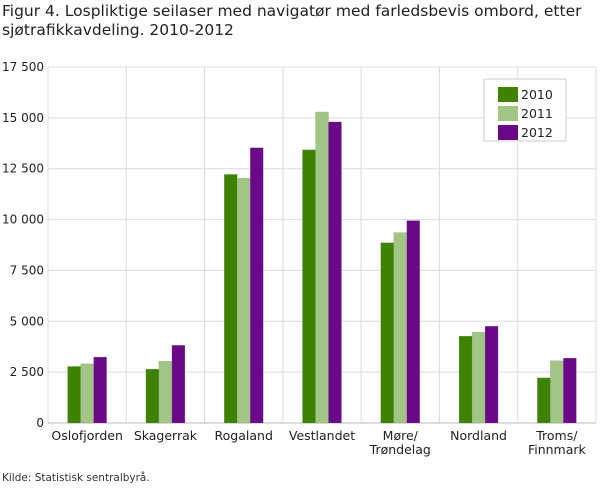  What do you see at coordinates (401, 435) in the screenshot?
I see `x-tick-label: Møre/` at bounding box center [401, 435].